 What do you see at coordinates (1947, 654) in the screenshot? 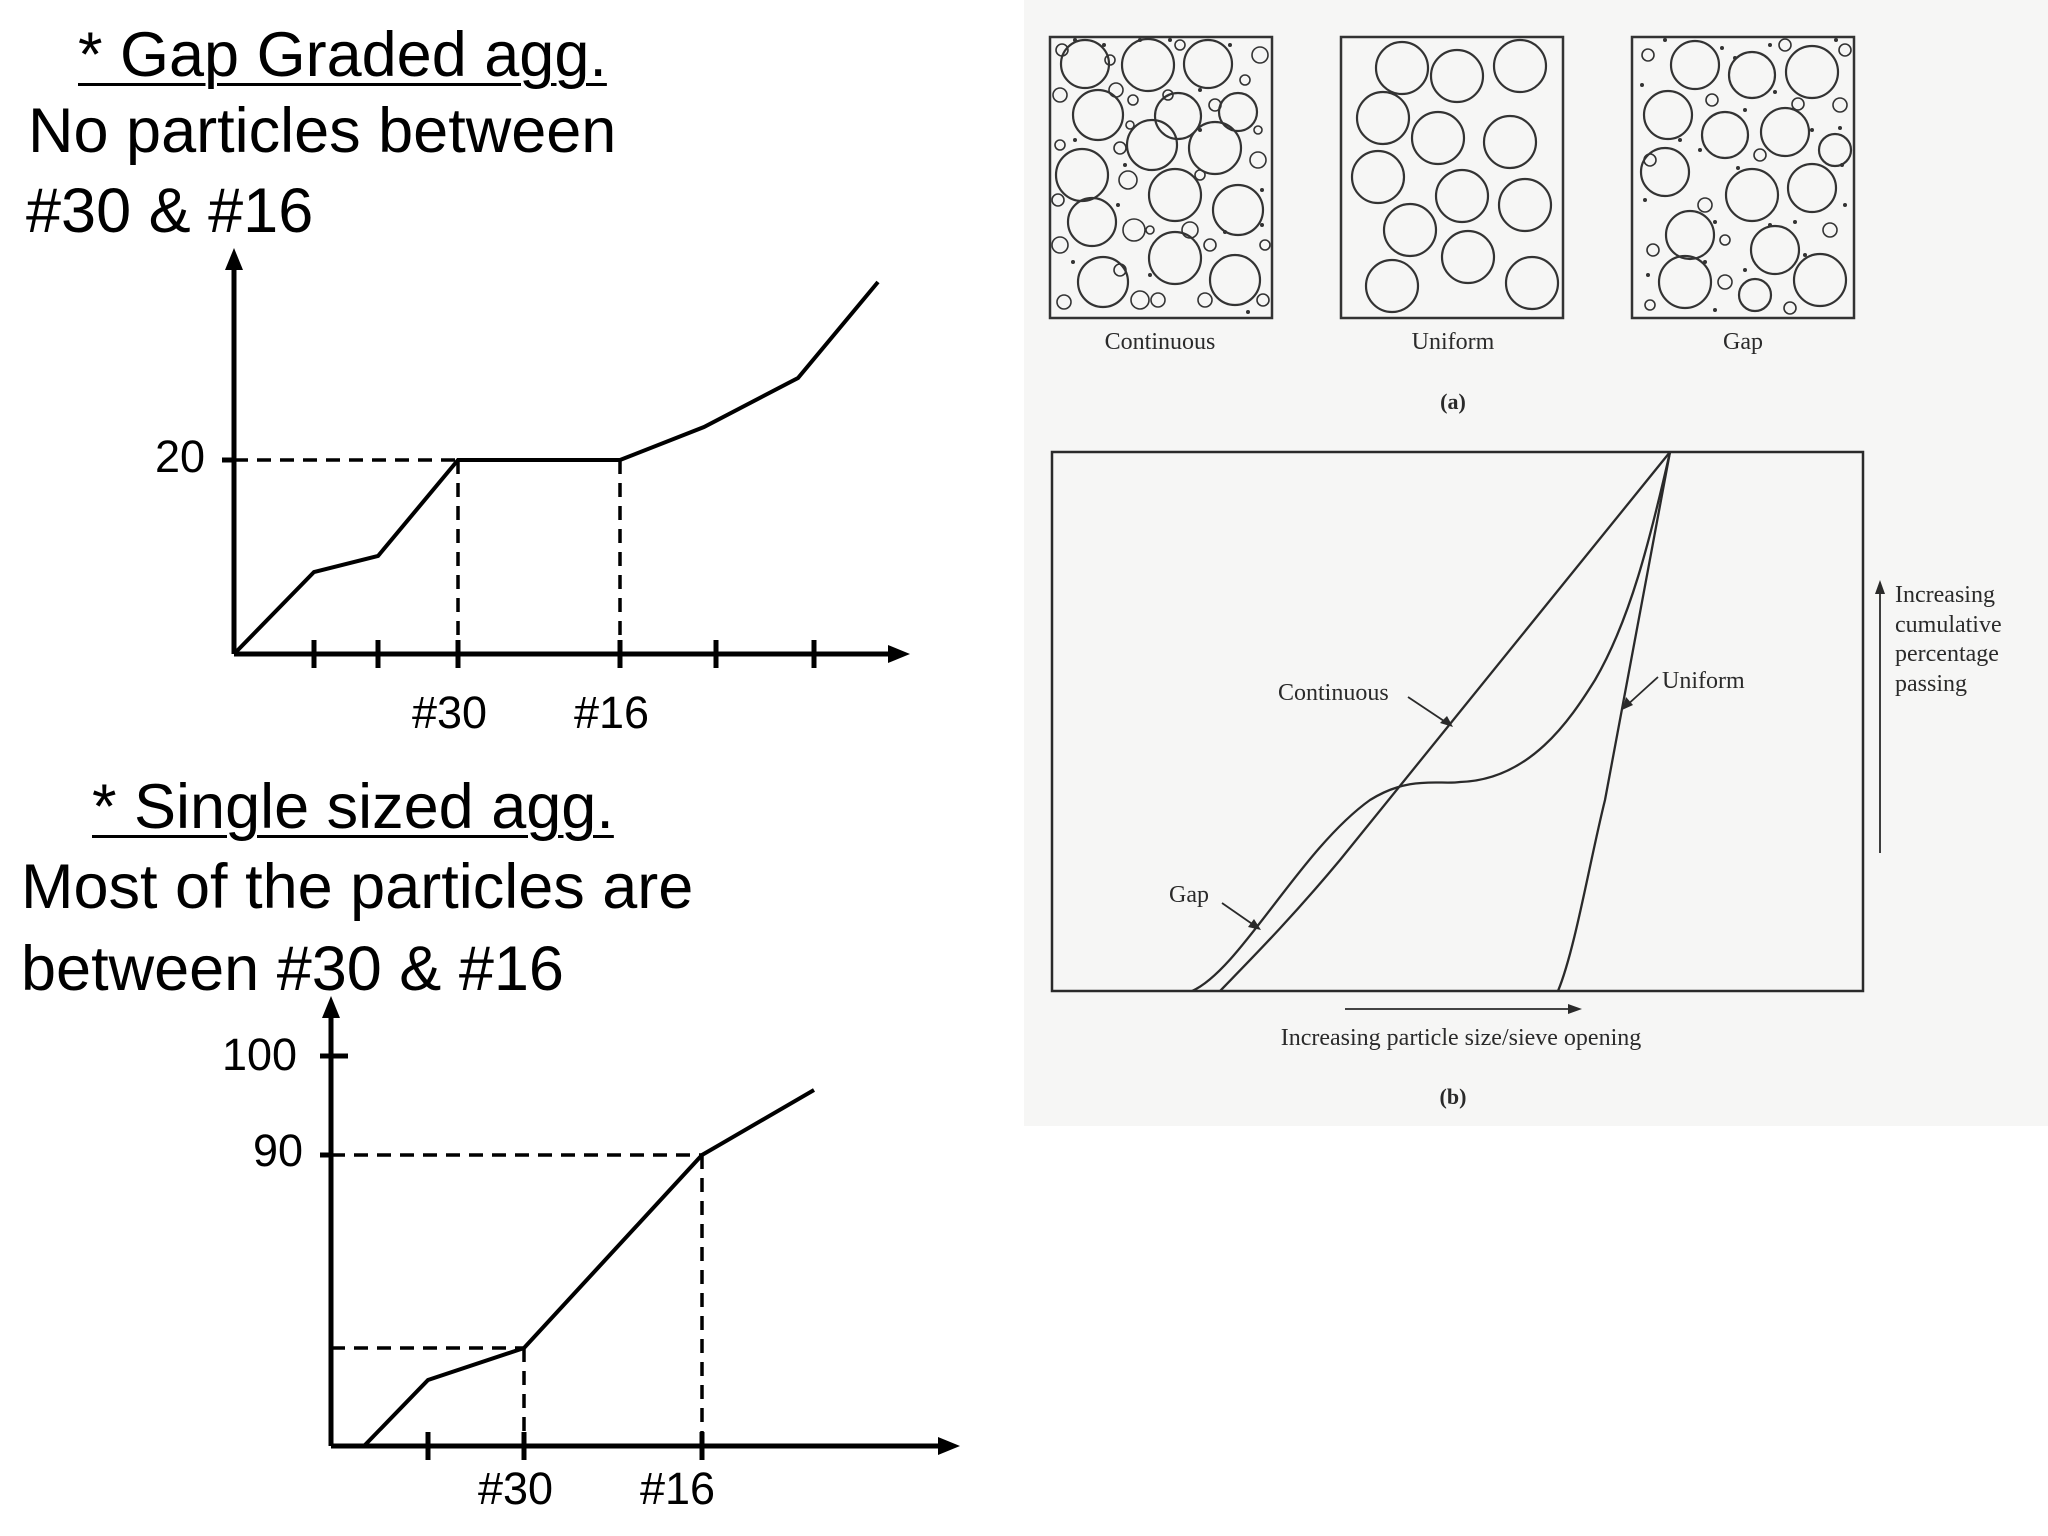
I see `y-label-line3: percentage` at bounding box center [1947, 654].